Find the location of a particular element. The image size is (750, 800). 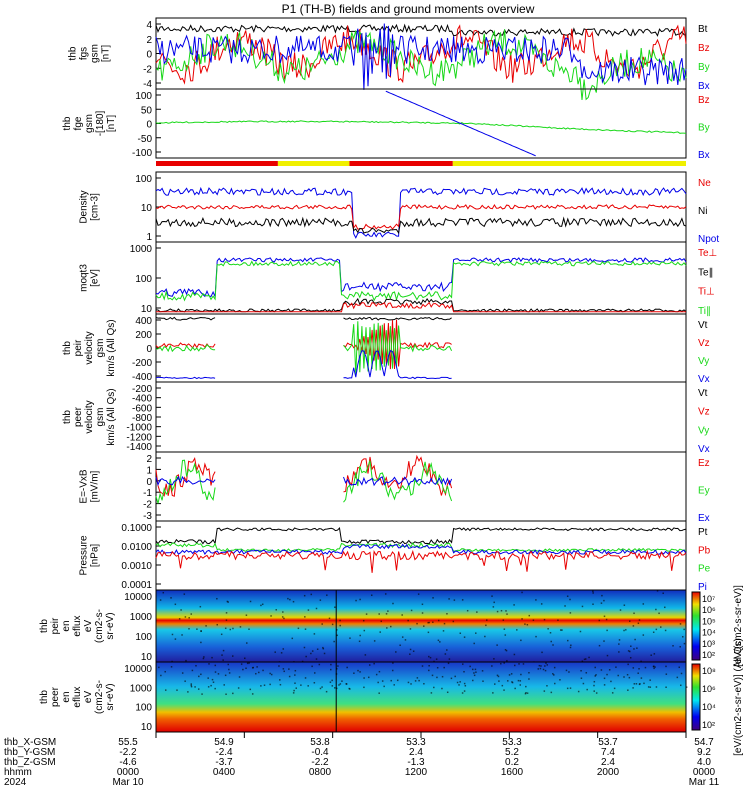

legend-ti∥: Ti∥ is located at coordinates (704, 311).